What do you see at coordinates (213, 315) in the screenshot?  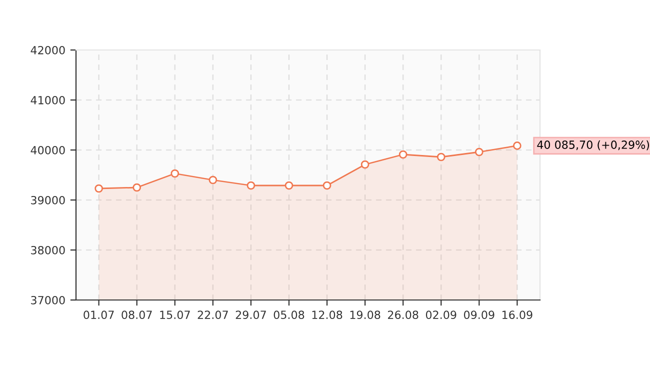 I see `x-tick-label: 22.07` at bounding box center [213, 315].